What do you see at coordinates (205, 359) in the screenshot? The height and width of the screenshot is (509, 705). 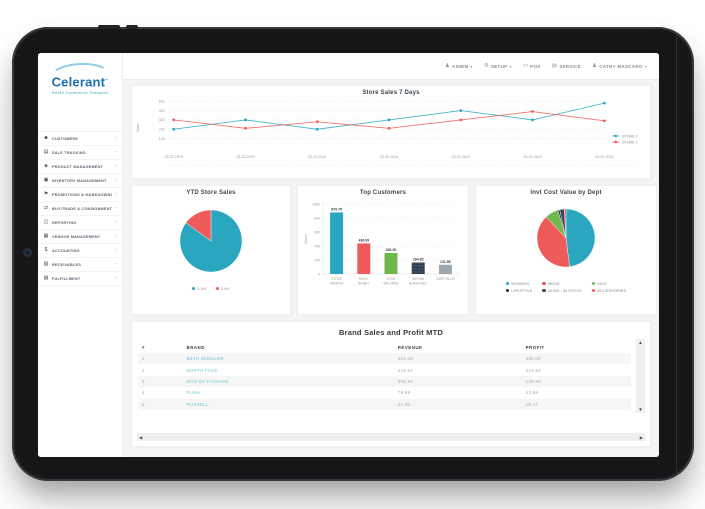 I see `brand-link: BETH MUELLER` at bounding box center [205, 359].